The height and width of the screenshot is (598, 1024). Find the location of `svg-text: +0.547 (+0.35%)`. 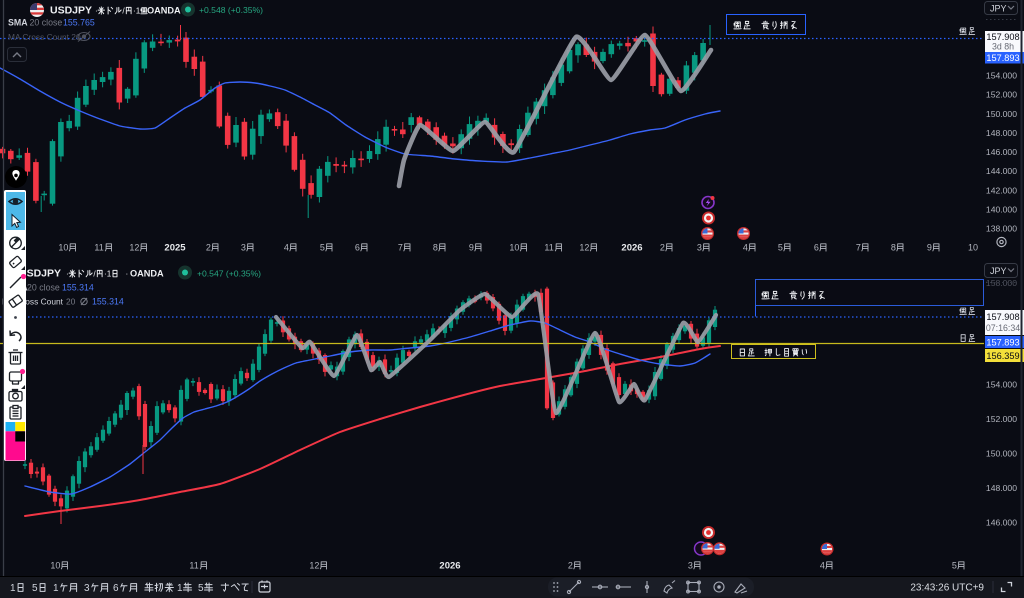

svg-text: +0.547 (+0.35%) is located at coordinates (229, 274).